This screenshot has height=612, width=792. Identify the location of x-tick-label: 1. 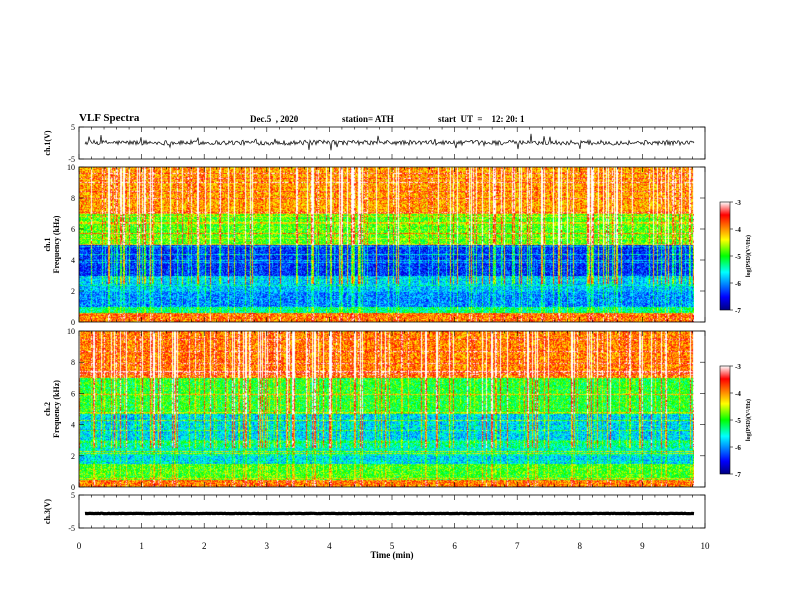
(141, 546).